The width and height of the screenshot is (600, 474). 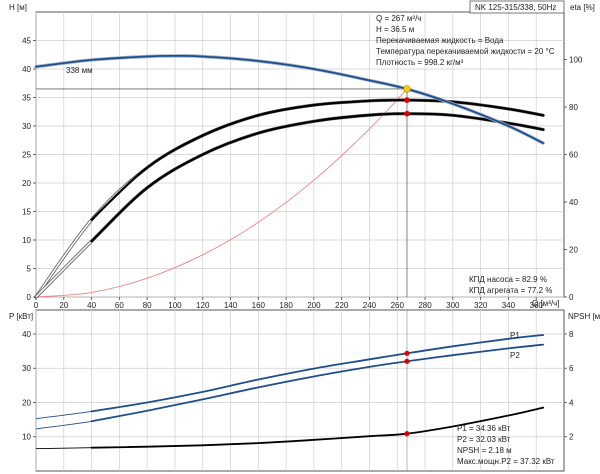 I want to click on bottom-p-tick-label: 10, so click(x=26, y=437).